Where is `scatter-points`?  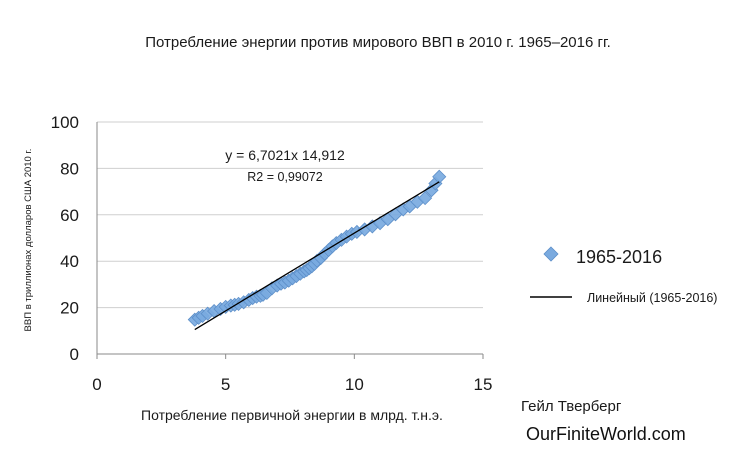 scatter-points is located at coordinates (317, 248).